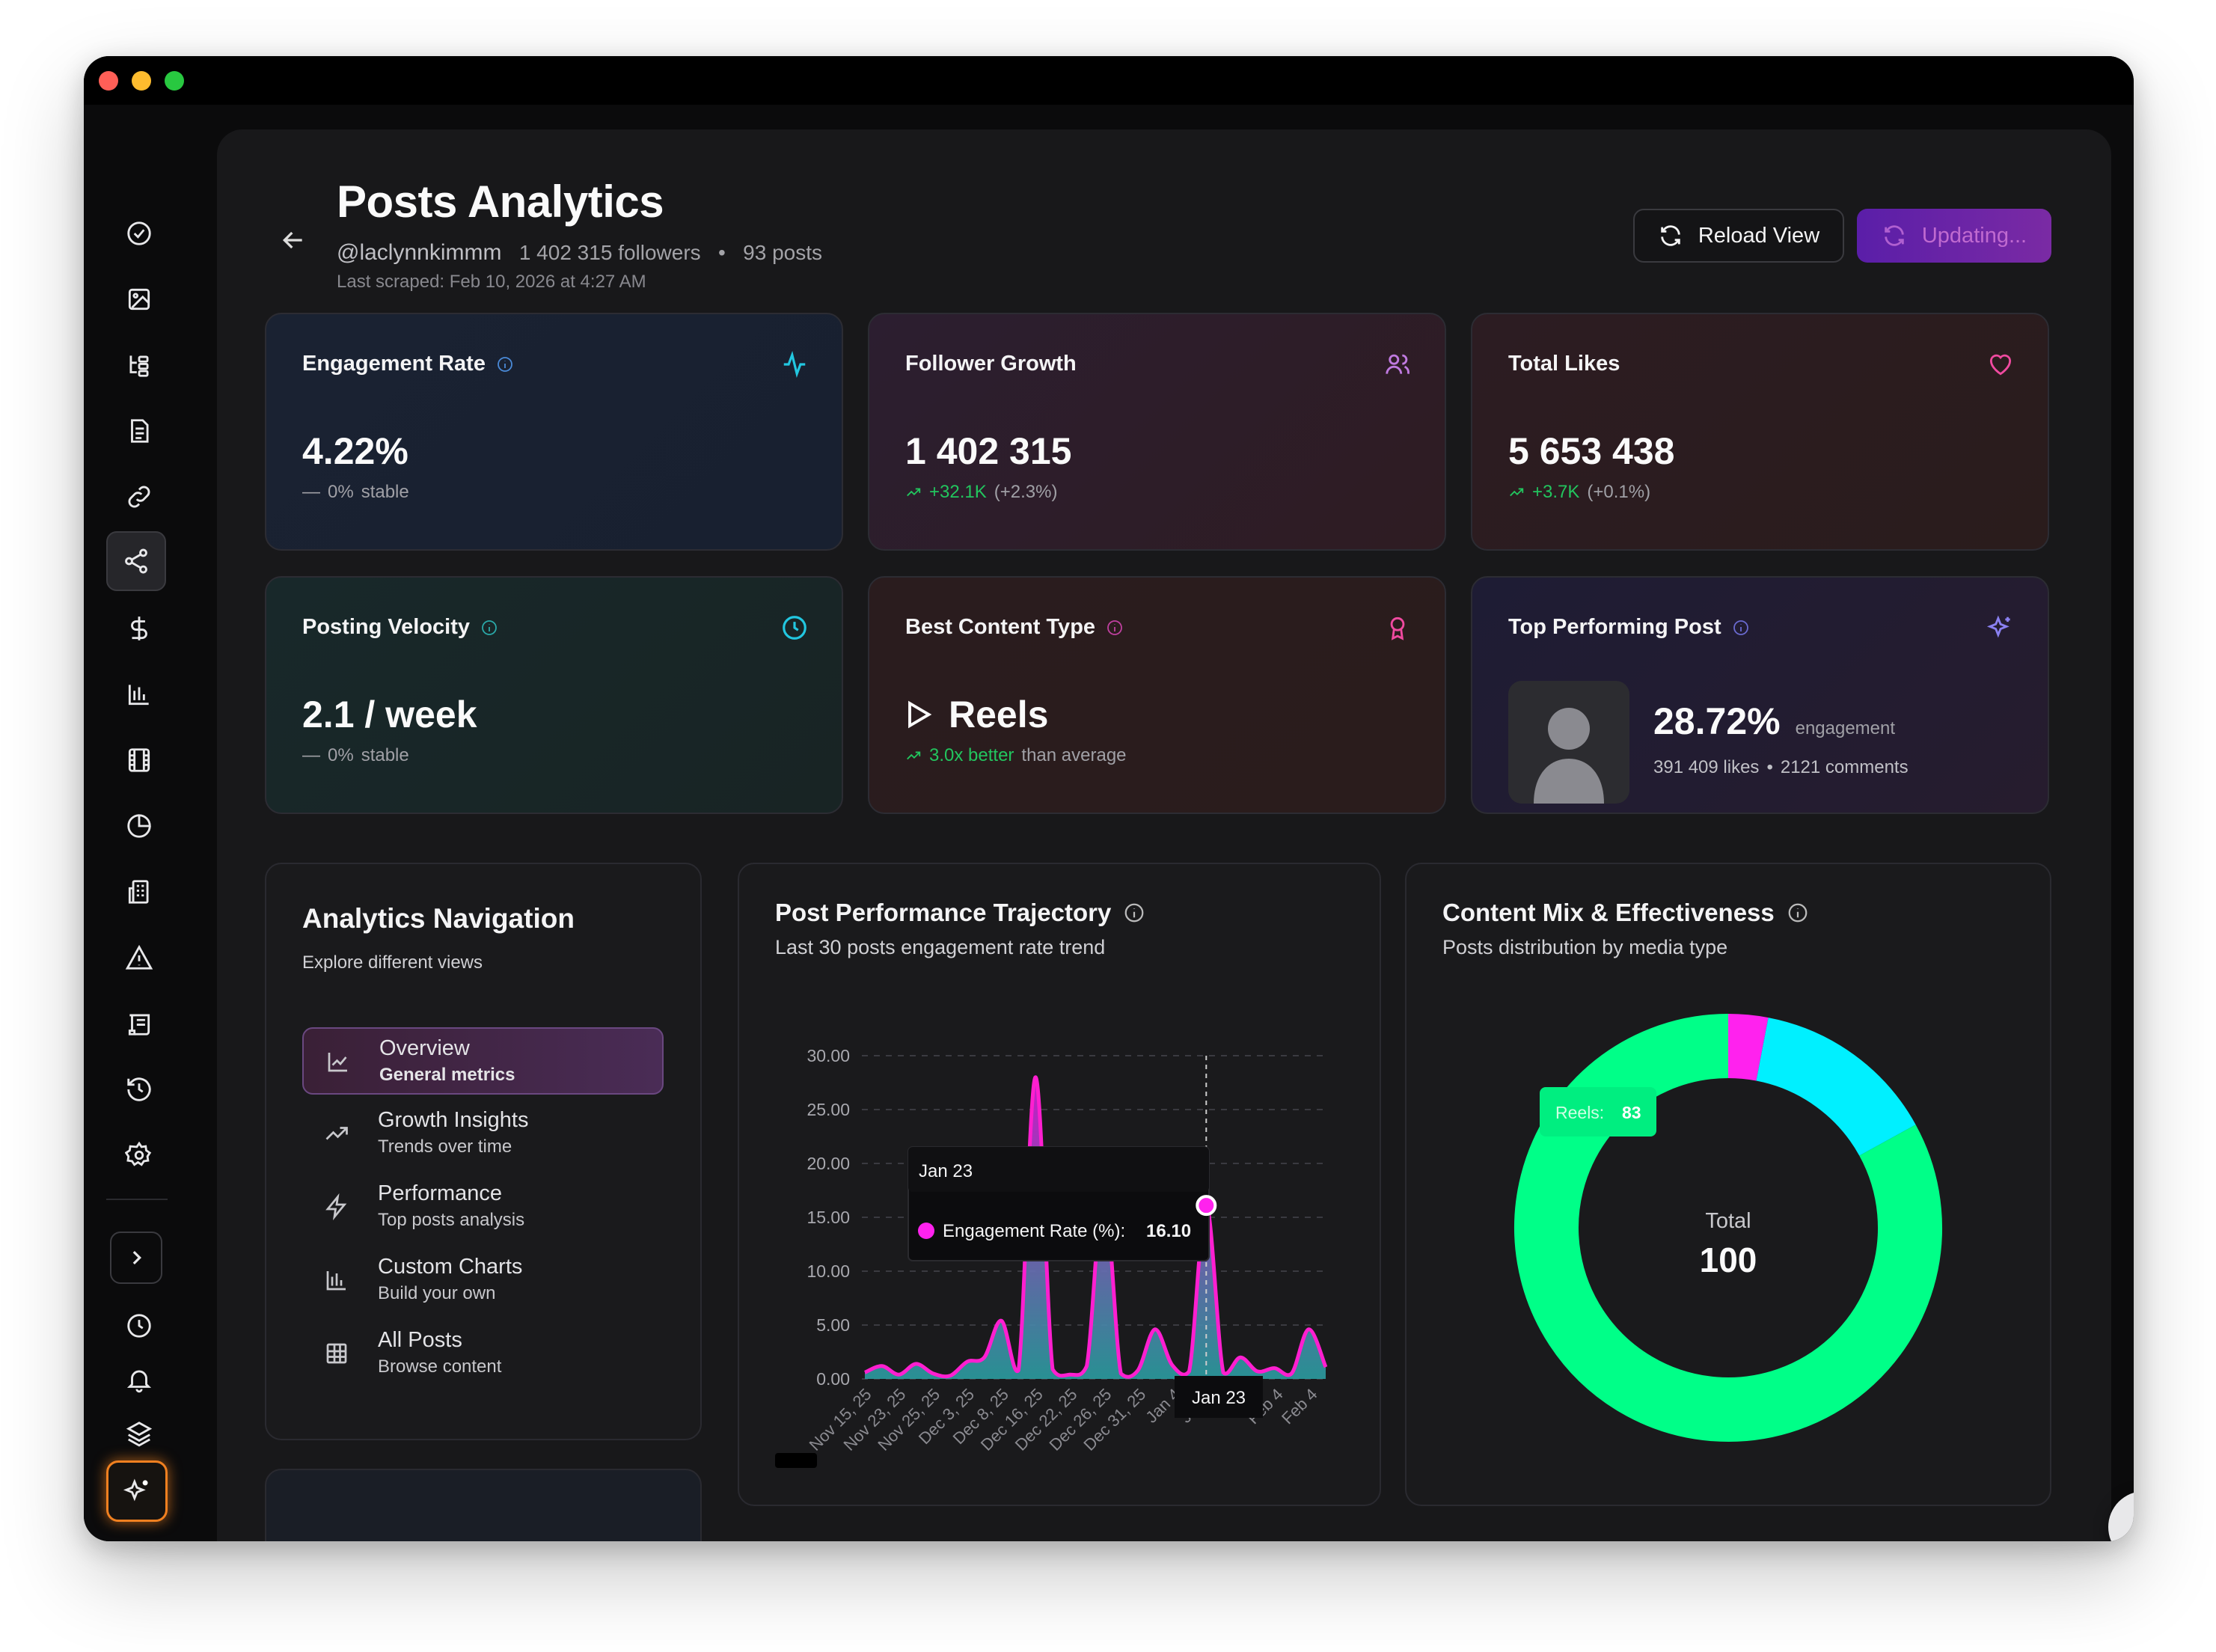 The height and width of the screenshot is (1652, 2216). I want to click on sidebar-layers, so click(139, 1433).